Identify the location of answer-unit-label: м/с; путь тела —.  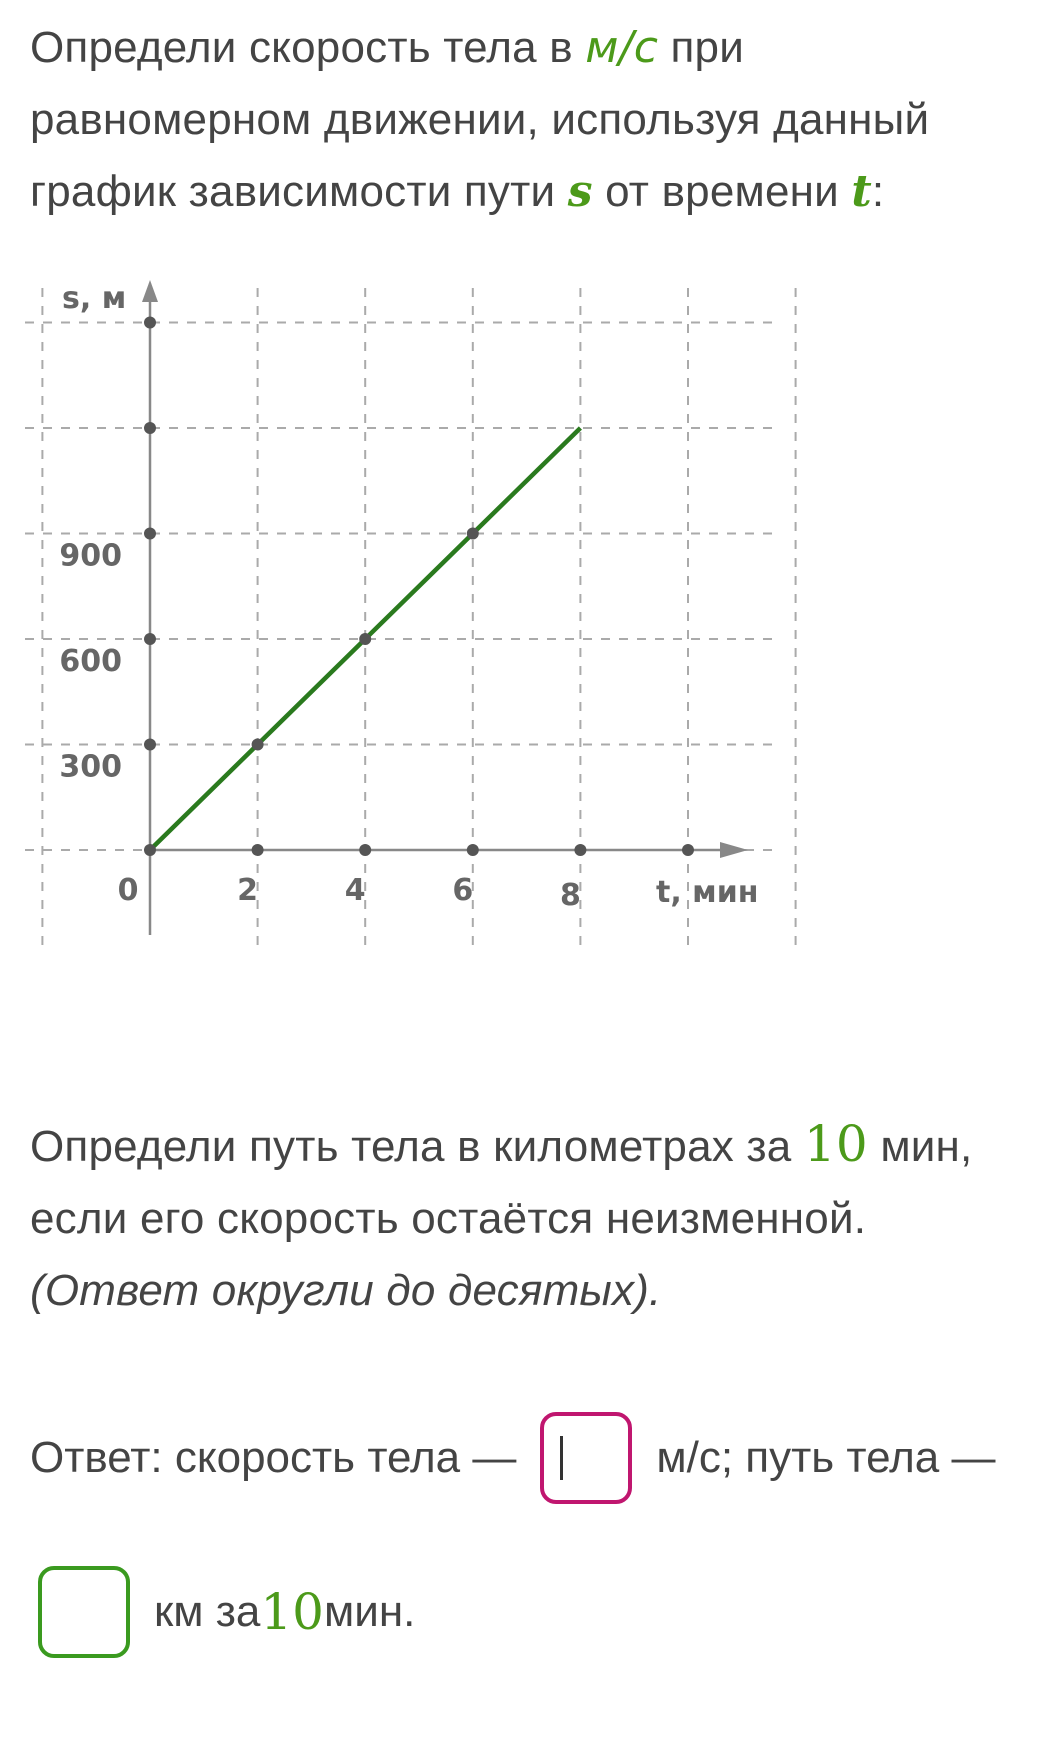
(826, 1457).